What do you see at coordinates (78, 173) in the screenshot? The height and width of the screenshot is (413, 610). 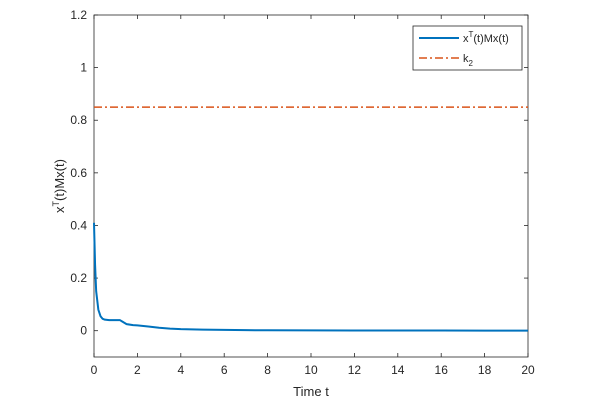 I see `y-tick-label: 0.6` at bounding box center [78, 173].